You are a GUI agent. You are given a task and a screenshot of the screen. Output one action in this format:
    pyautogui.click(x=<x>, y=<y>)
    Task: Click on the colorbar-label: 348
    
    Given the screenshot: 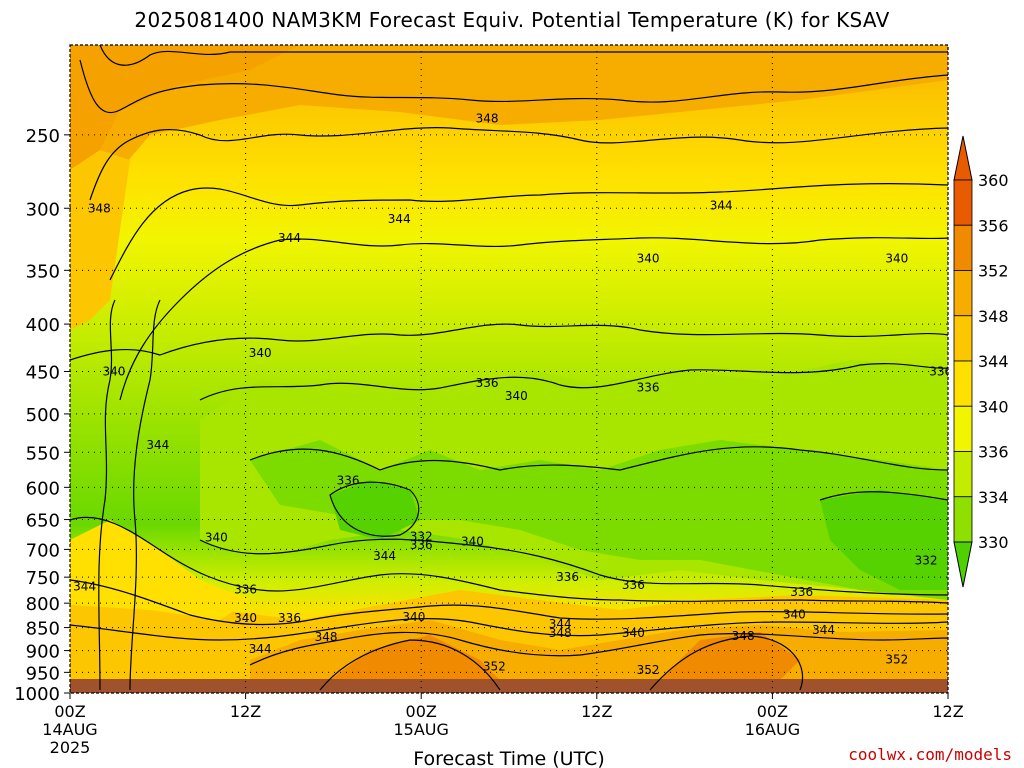 What is the action you would take?
    pyautogui.click(x=993, y=316)
    